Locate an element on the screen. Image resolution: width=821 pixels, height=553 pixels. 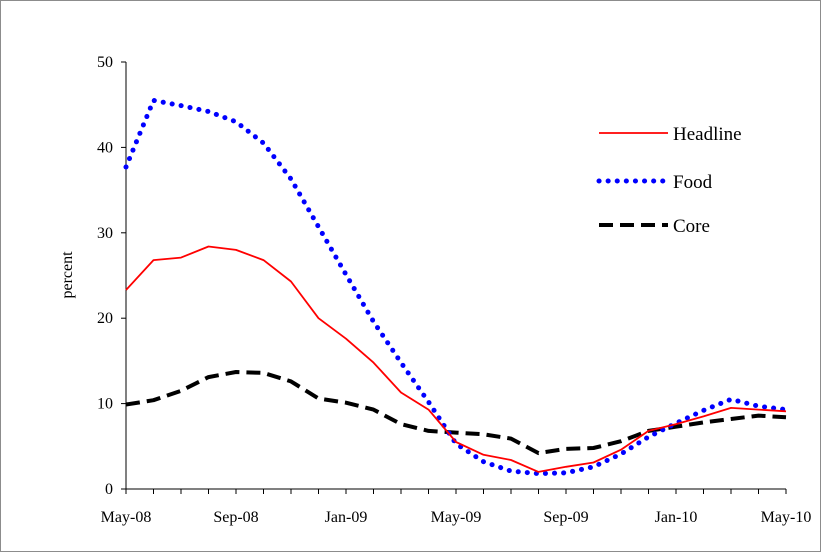
legend-label-food: Food is located at coordinates (693, 182).